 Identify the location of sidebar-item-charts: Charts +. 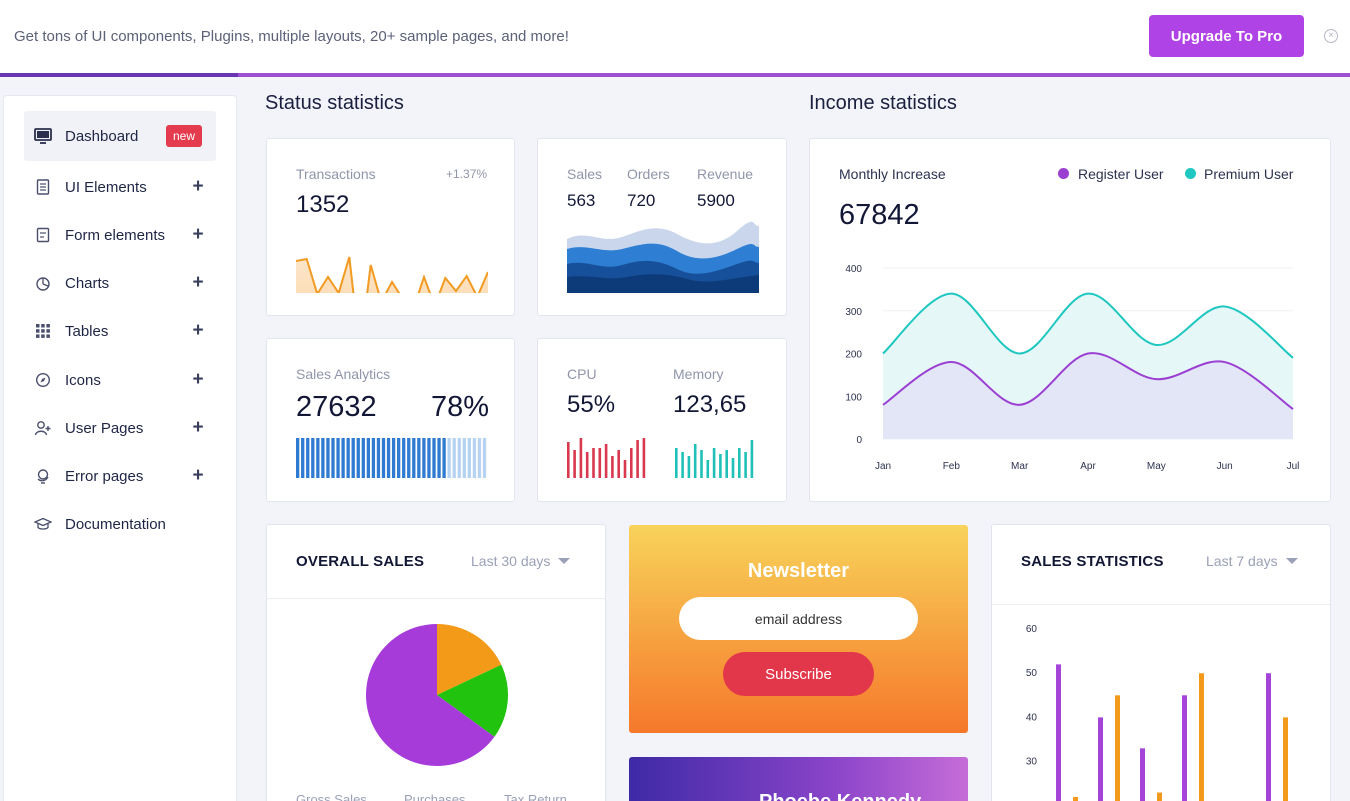
(120, 283).